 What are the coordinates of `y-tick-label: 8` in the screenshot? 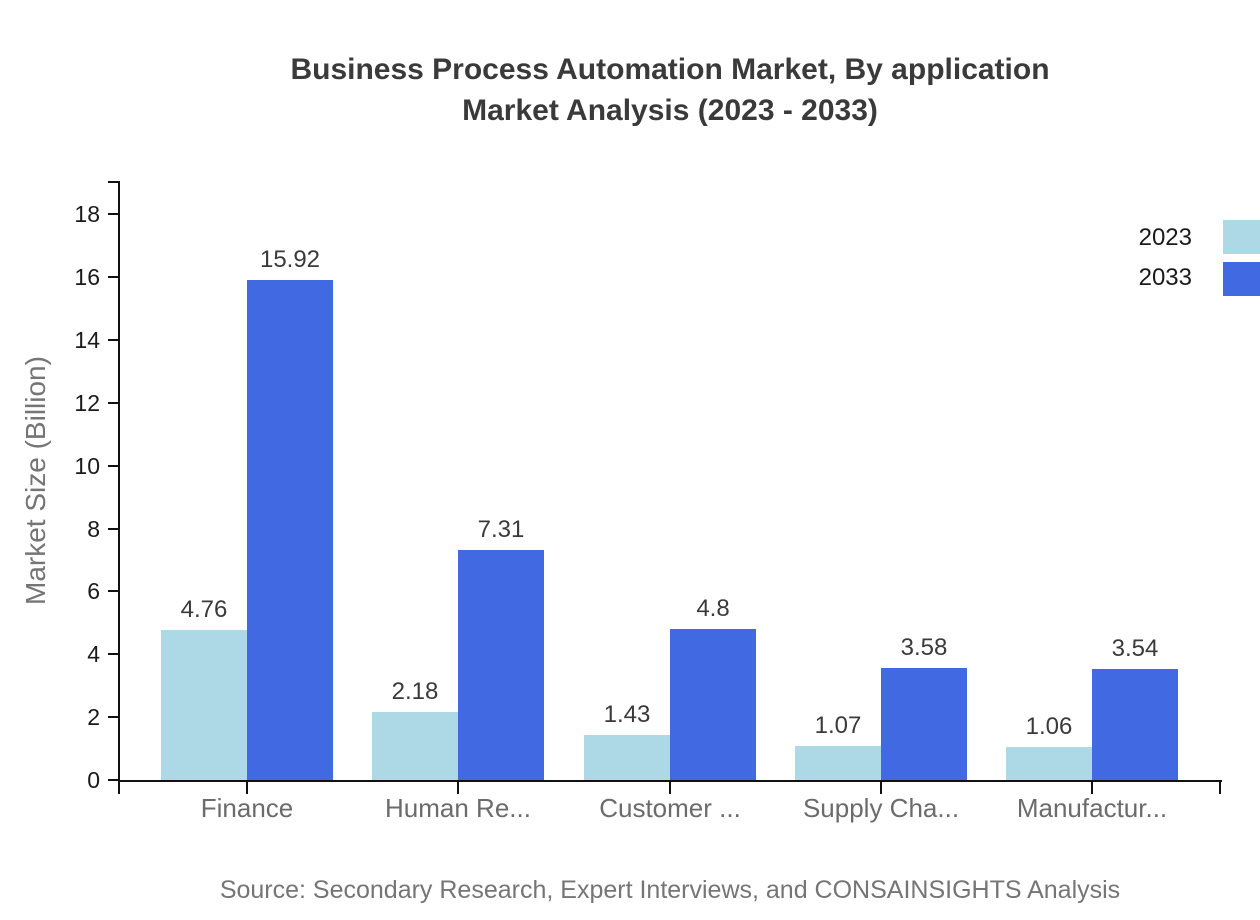 It's located at (93, 529).